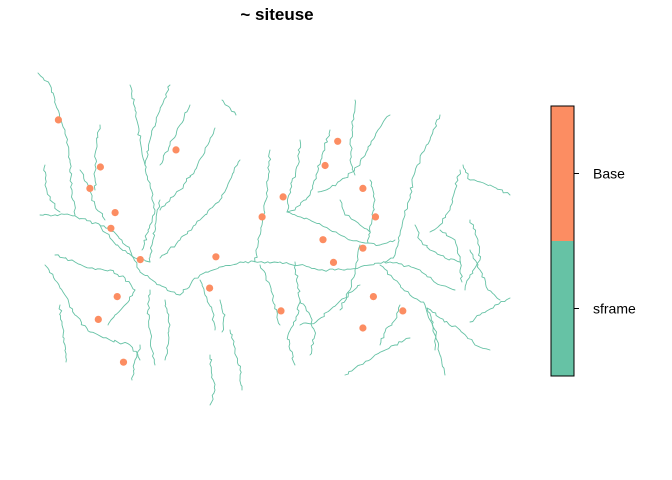  What do you see at coordinates (562, 308) in the screenshot?
I see `legend-swatch-sframe` at bounding box center [562, 308].